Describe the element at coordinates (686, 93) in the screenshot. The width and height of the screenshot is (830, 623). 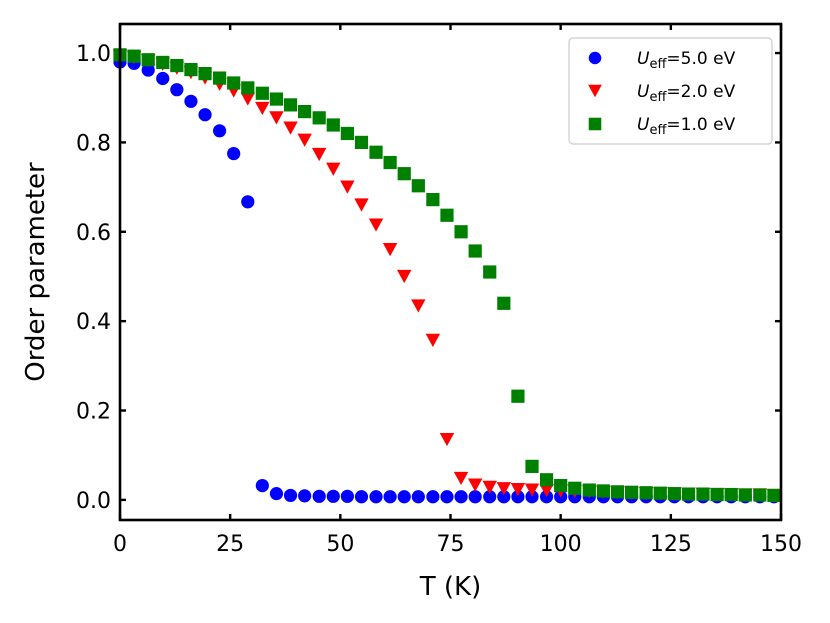
I see `legend-label: Ueff=2.0 eV` at that location.